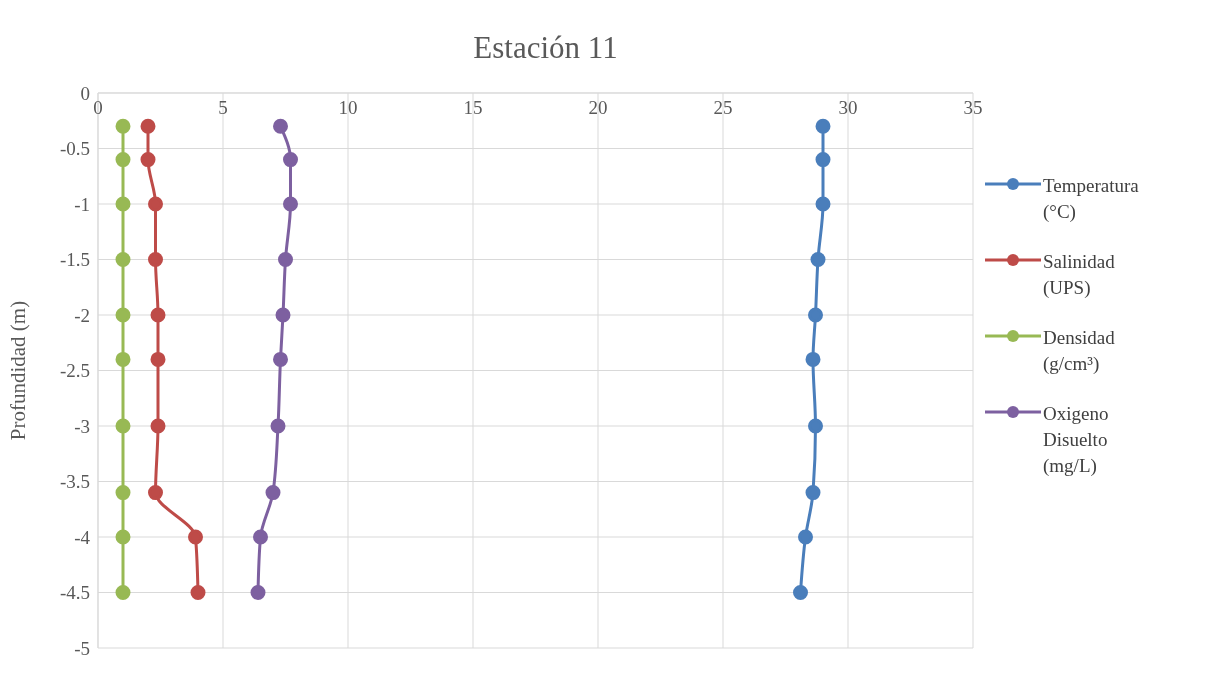 This screenshot has height=683, width=1210. I want to click on y-tick-label: -2, so click(82, 315).